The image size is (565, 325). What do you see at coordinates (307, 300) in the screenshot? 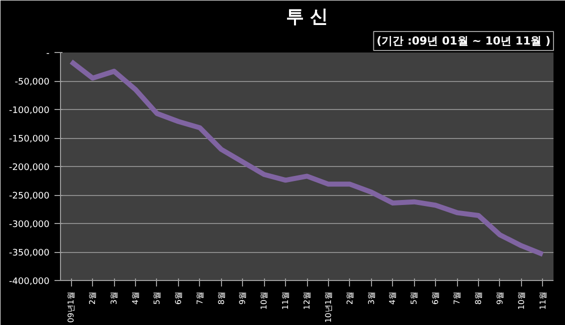
I see `x-tick-label: 12월` at bounding box center [307, 300].